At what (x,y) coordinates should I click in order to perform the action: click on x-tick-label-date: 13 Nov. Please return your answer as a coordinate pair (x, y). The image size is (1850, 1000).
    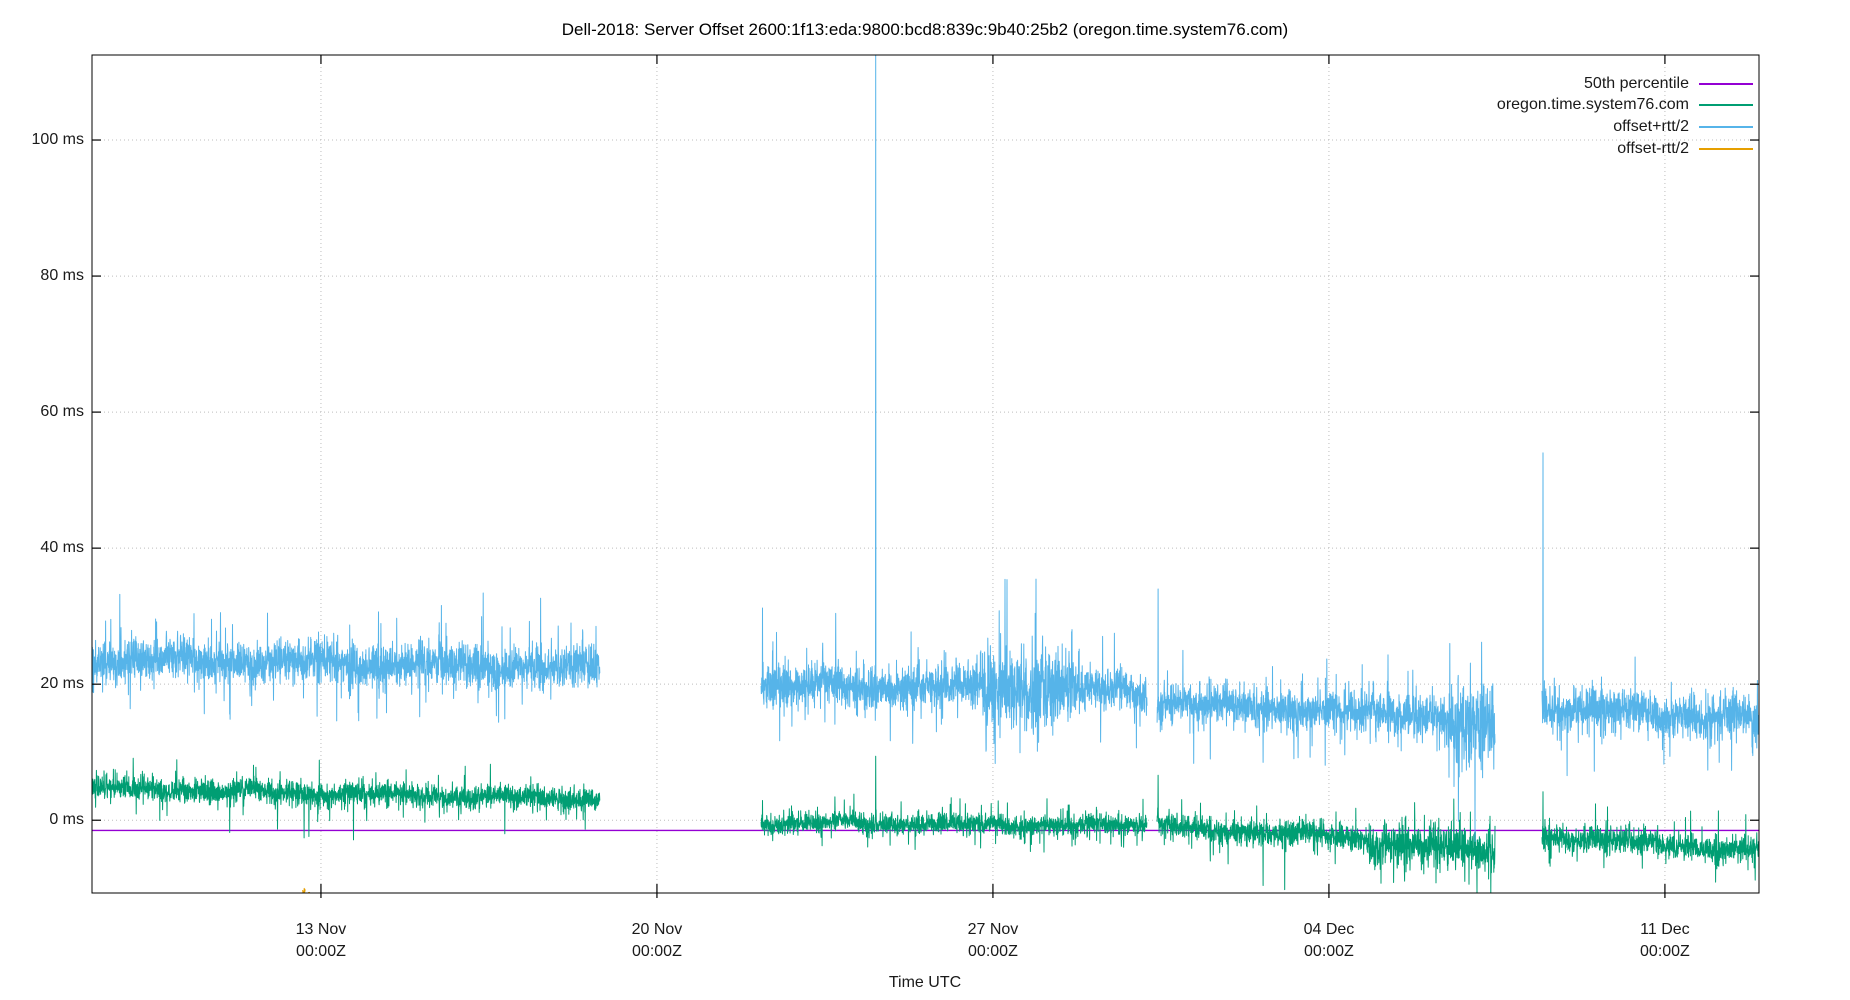
    Looking at the image, I should click on (321, 929).